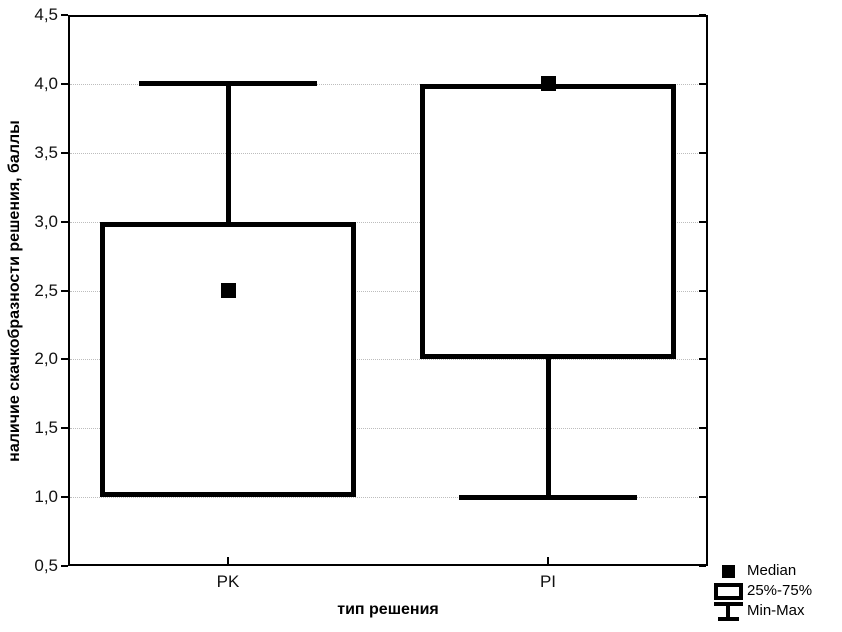  I want to click on whisker-bottom-bar, so click(728, 618).